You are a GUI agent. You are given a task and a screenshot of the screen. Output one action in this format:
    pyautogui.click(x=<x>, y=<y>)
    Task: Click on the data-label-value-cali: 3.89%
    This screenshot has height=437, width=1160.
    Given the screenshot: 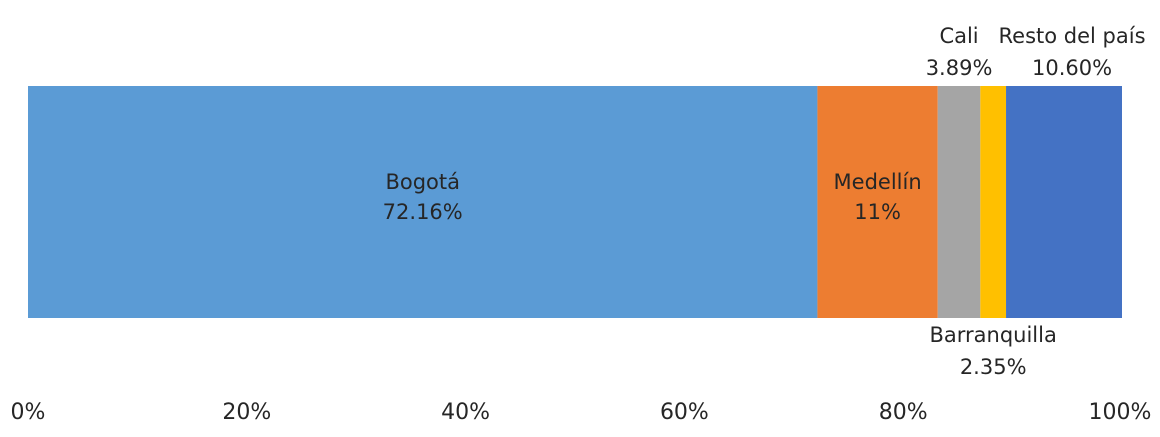 What is the action you would take?
    pyautogui.click(x=959, y=68)
    